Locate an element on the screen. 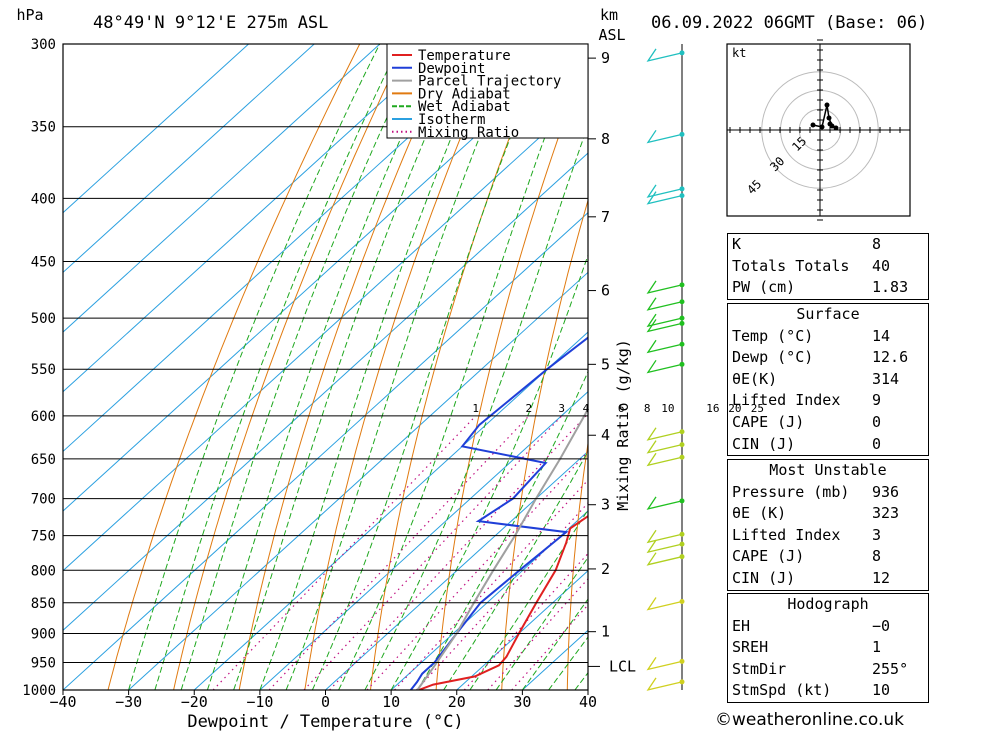 The width and height of the screenshot is (1000, 733). pressure-tick-label: 600 is located at coordinates (43, 417).